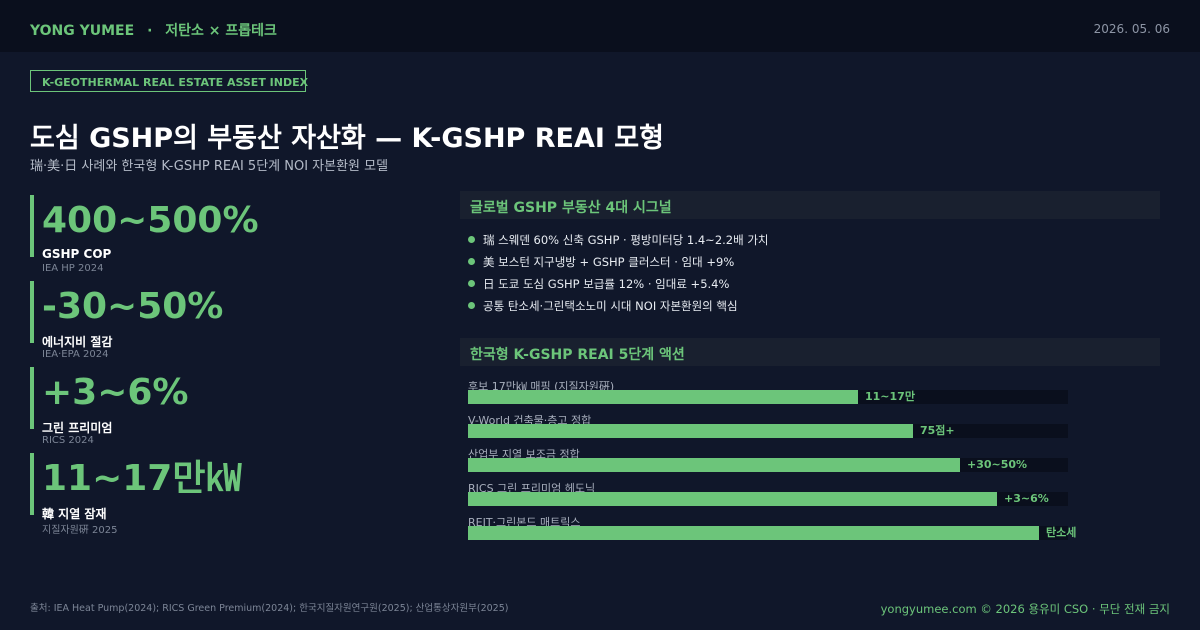 This screenshot has height=630, width=1200. What do you see at coordinates (810, 205) in the screenshot?
I see `signals-header: 글로벌 GSHP 부동산 4대 시그널` at bounding box center [810, 205].